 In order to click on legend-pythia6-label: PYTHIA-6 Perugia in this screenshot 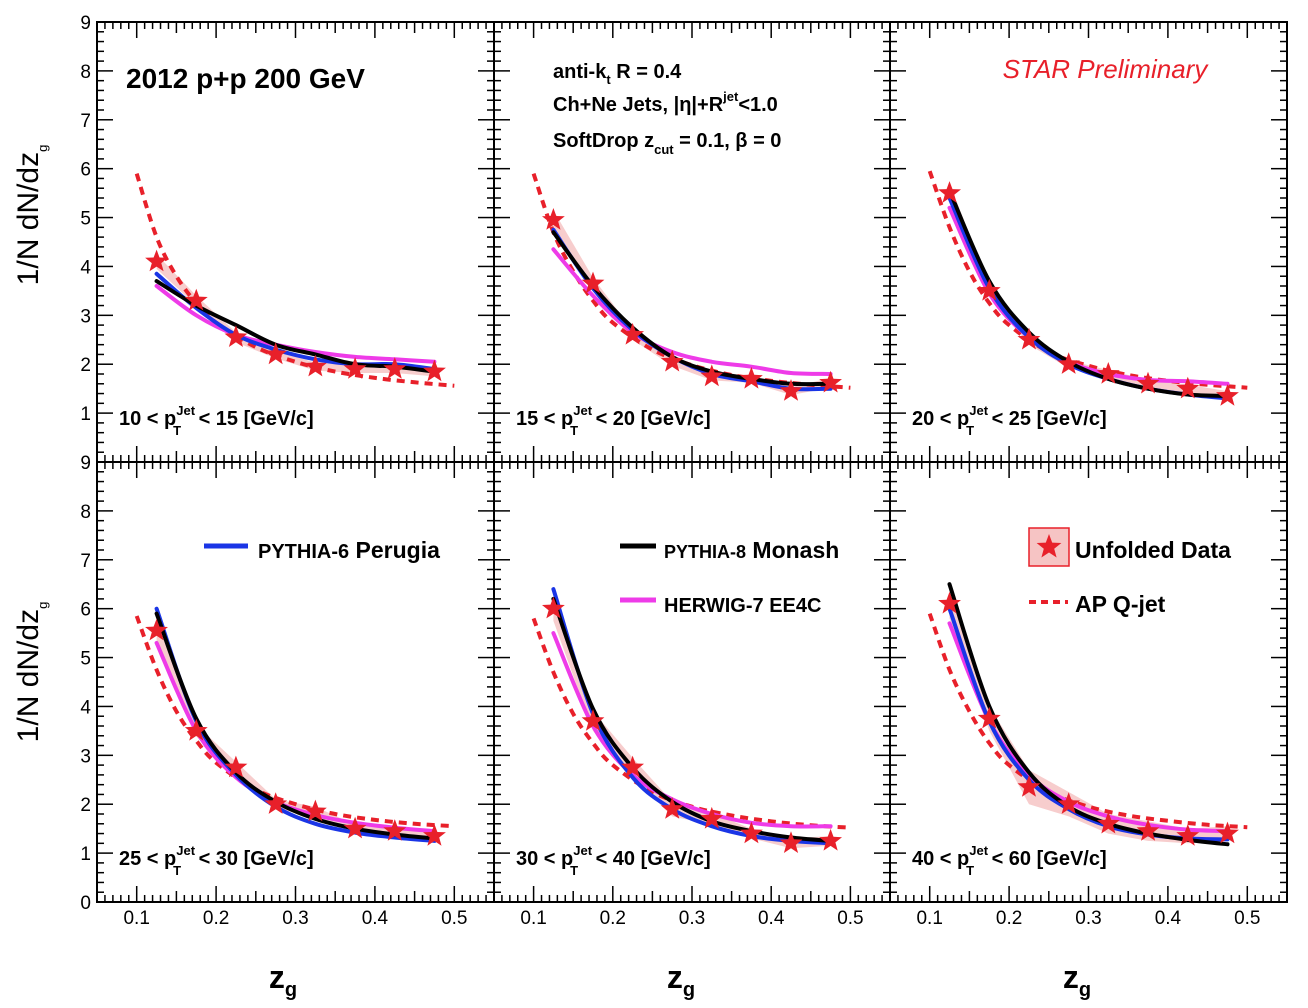, I will do `click(349, 550)`.